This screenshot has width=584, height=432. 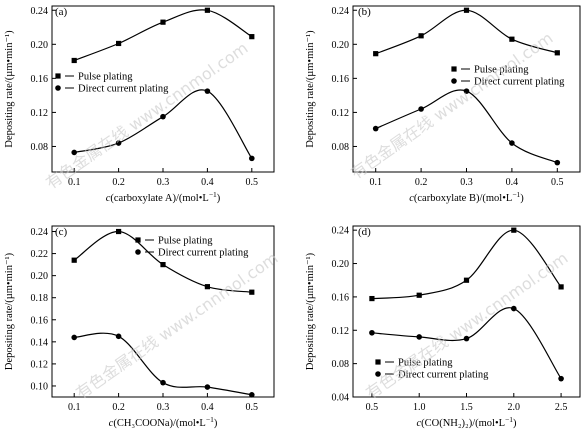 I want to click on y-tick-label: 0.18, so click(x=40, y=298).